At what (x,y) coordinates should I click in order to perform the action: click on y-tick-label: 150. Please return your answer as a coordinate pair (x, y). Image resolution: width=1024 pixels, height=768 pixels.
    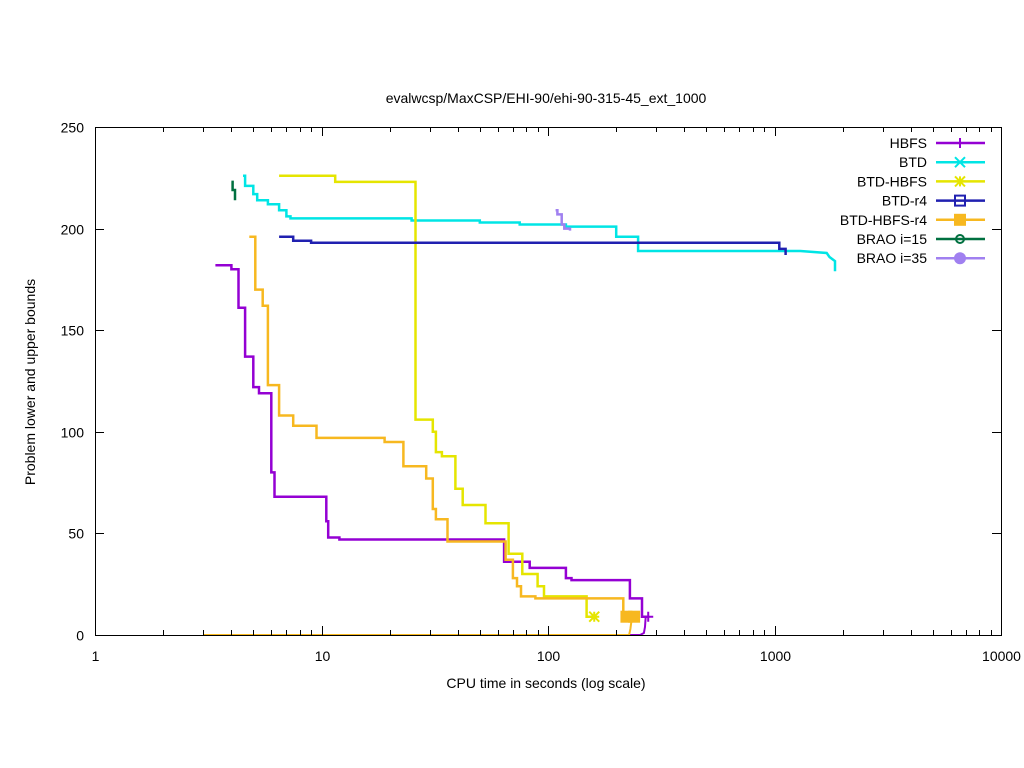
    Looking at the image, I should click on (73, 331).